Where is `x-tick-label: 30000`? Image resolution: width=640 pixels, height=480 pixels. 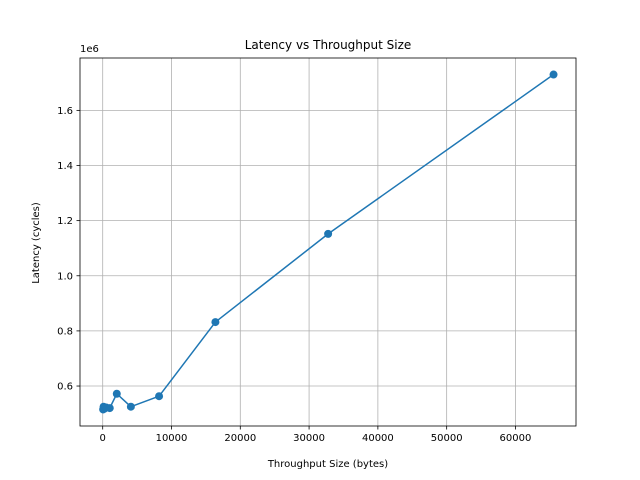 x-tick-label: 30000 is located at coordinates (309, 438).